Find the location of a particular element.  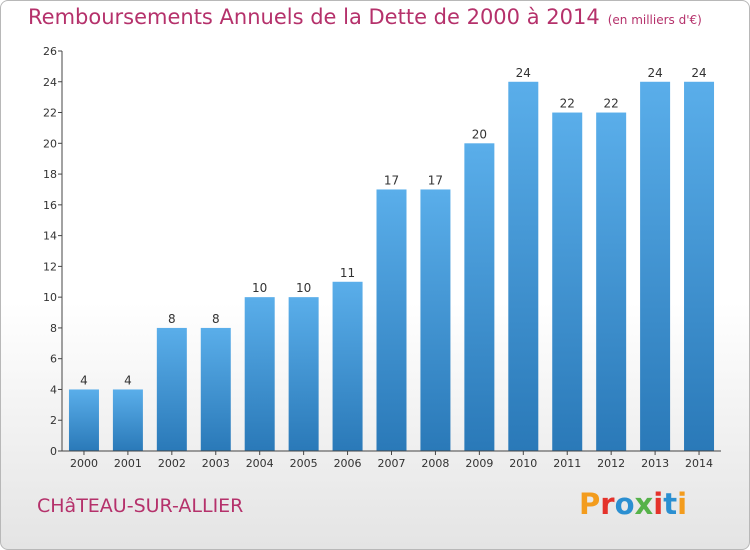

x-tick-label: 2001 is located at coordinates (128, 463).